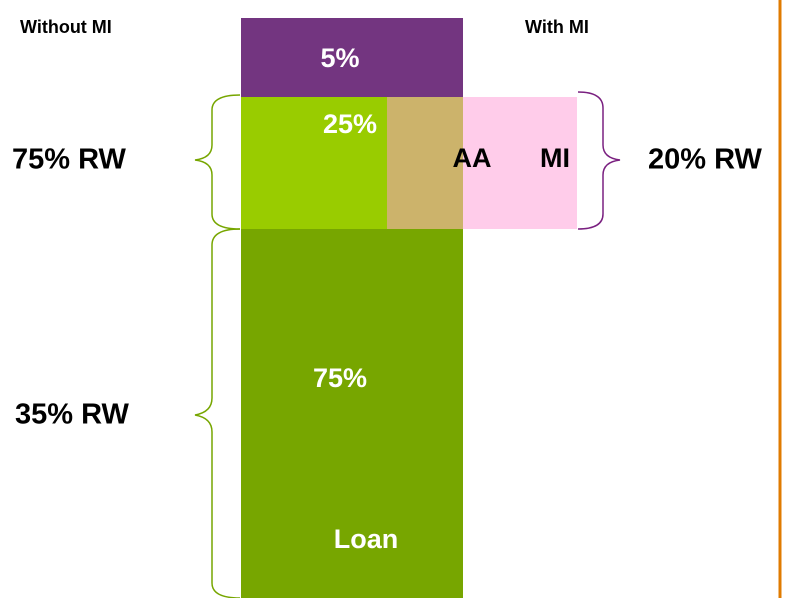  I want to click on mi-block, so click(520, 163).